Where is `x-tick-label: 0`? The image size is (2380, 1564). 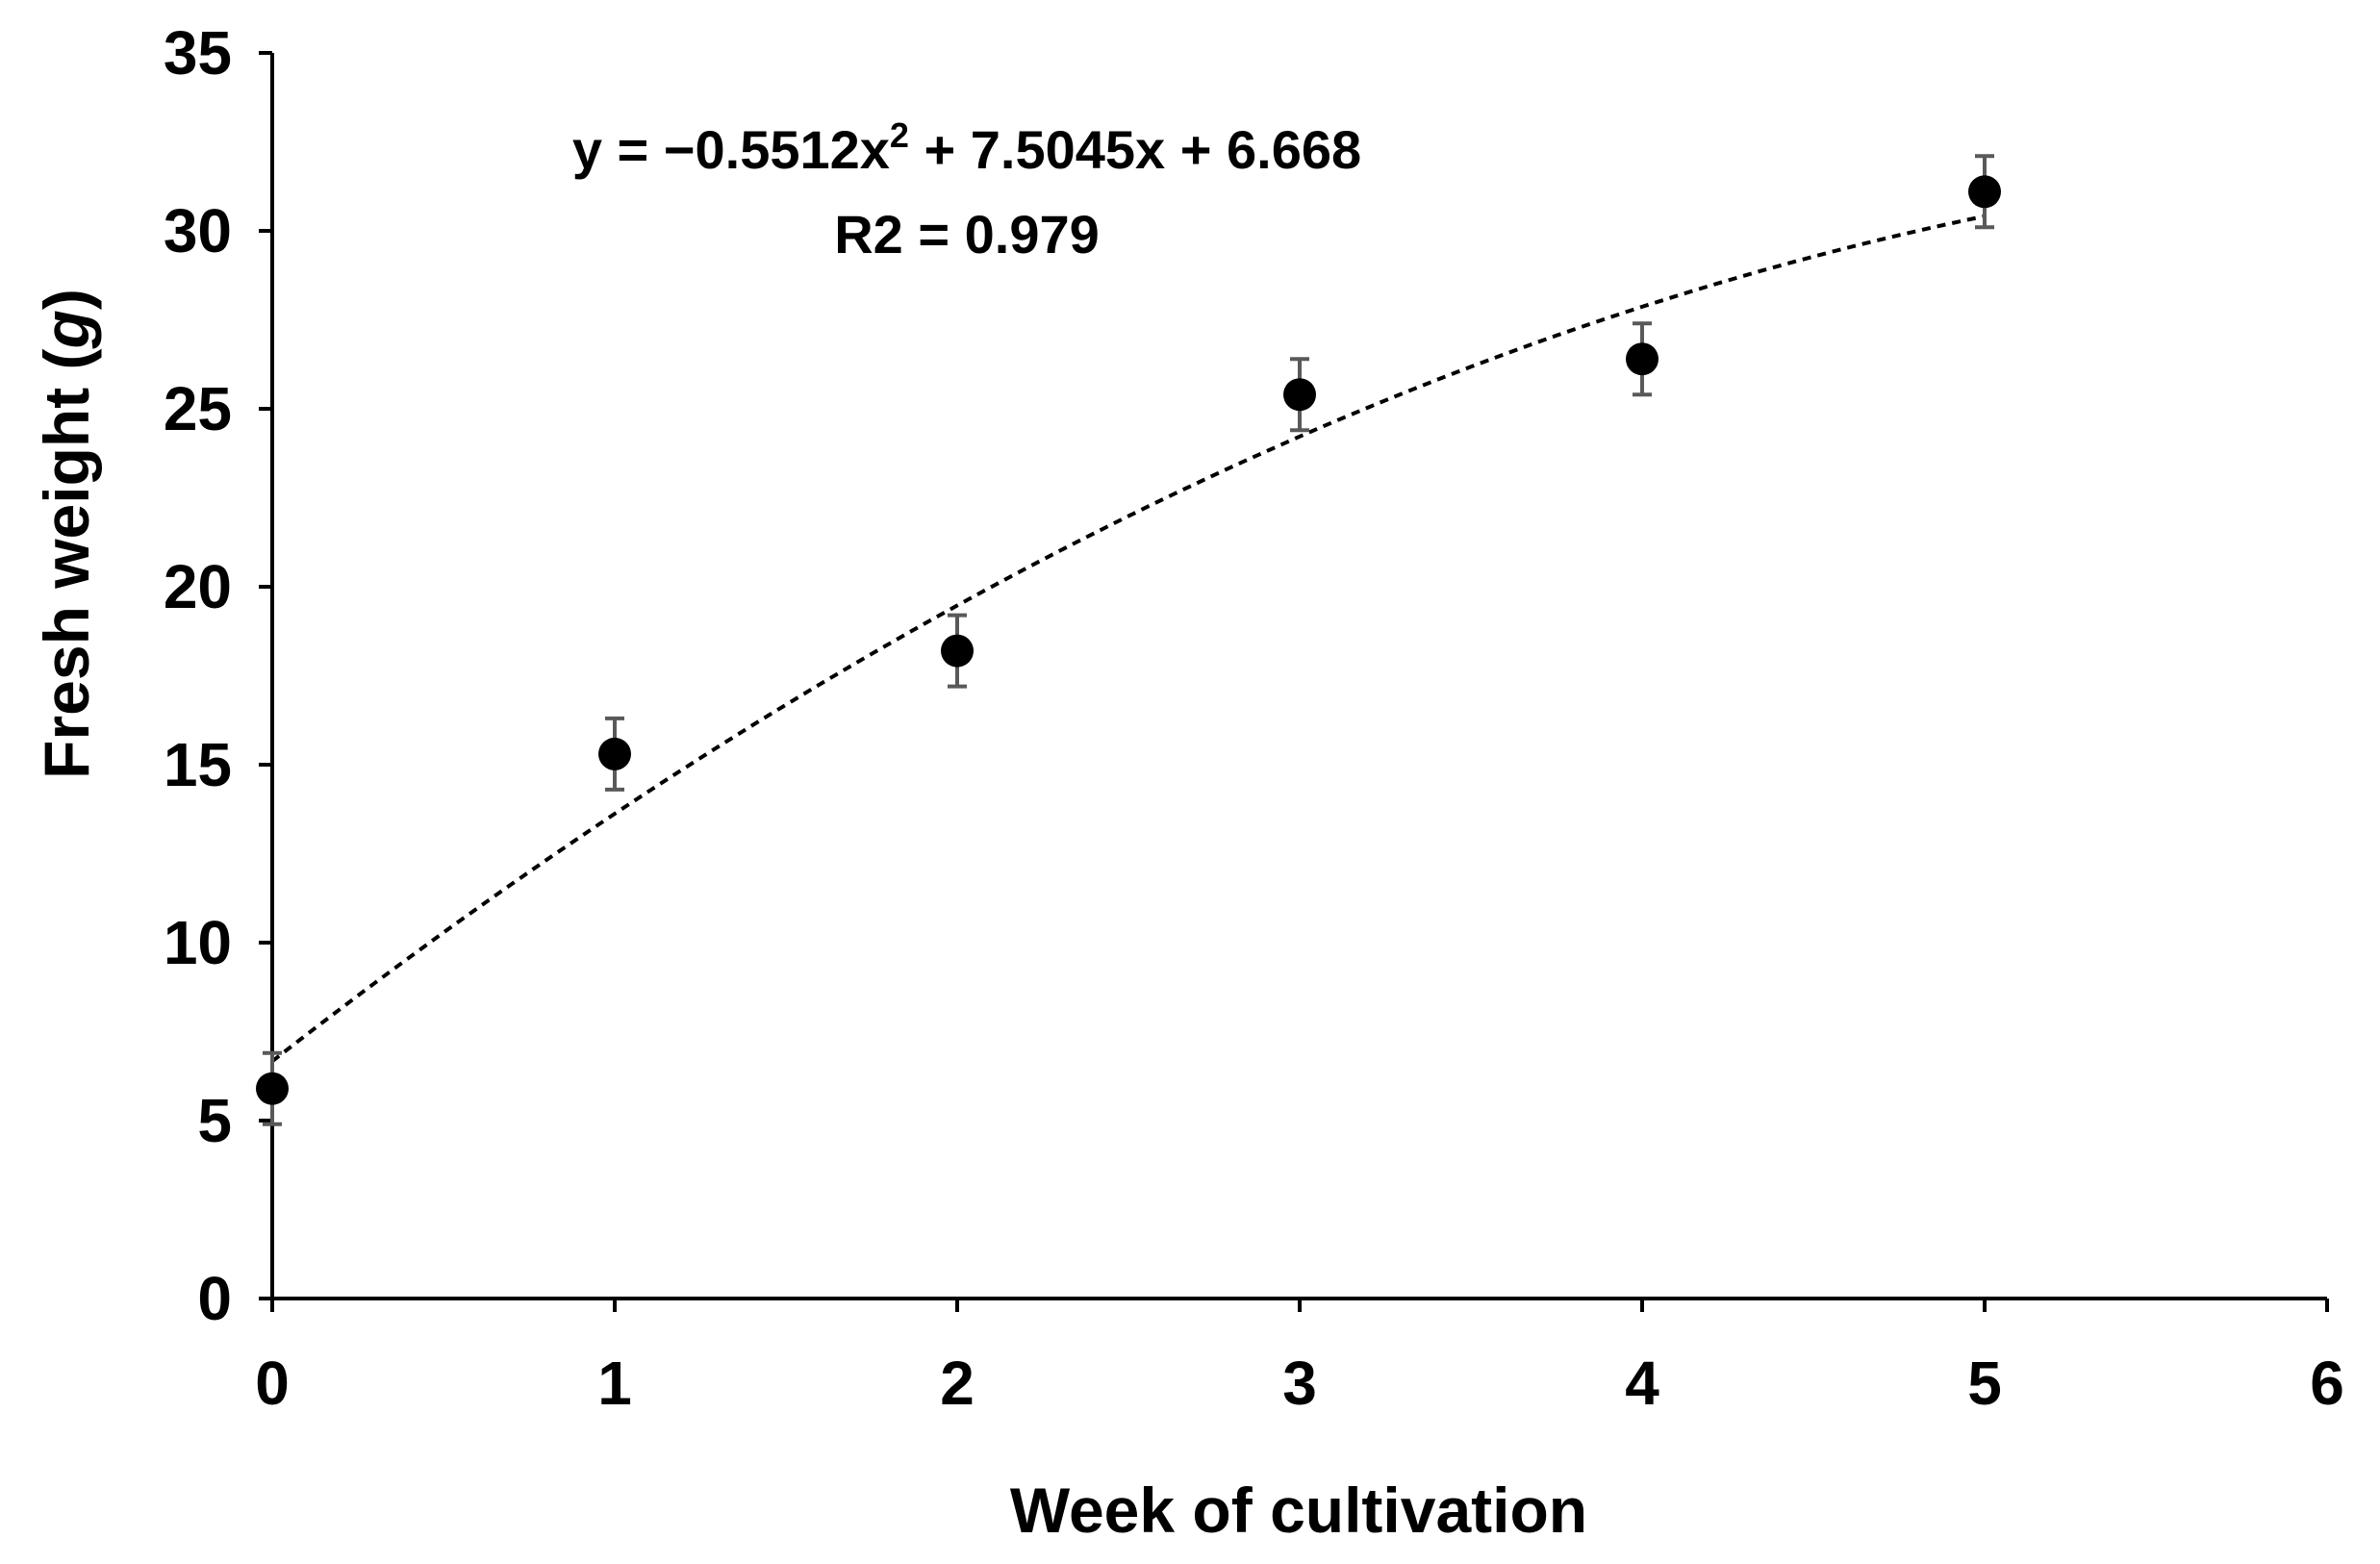 x-tick-label: 0 is located at coordinates (273, 1383).